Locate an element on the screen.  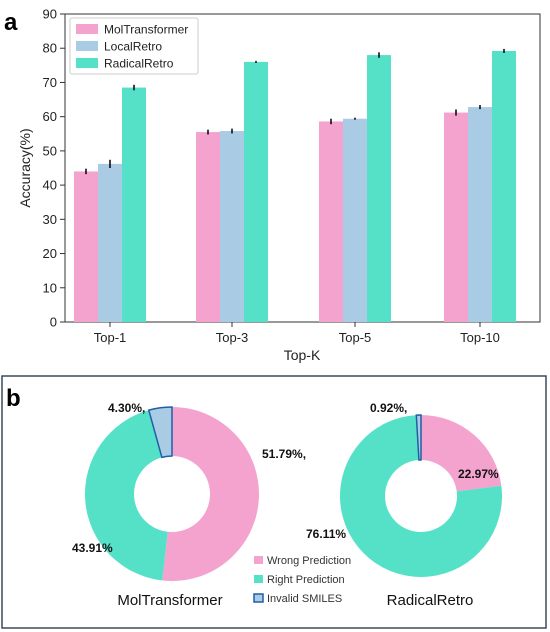
donut-radicalretro: 22.97% 76.11% 0.92%, is located at coordinates (404, 489).